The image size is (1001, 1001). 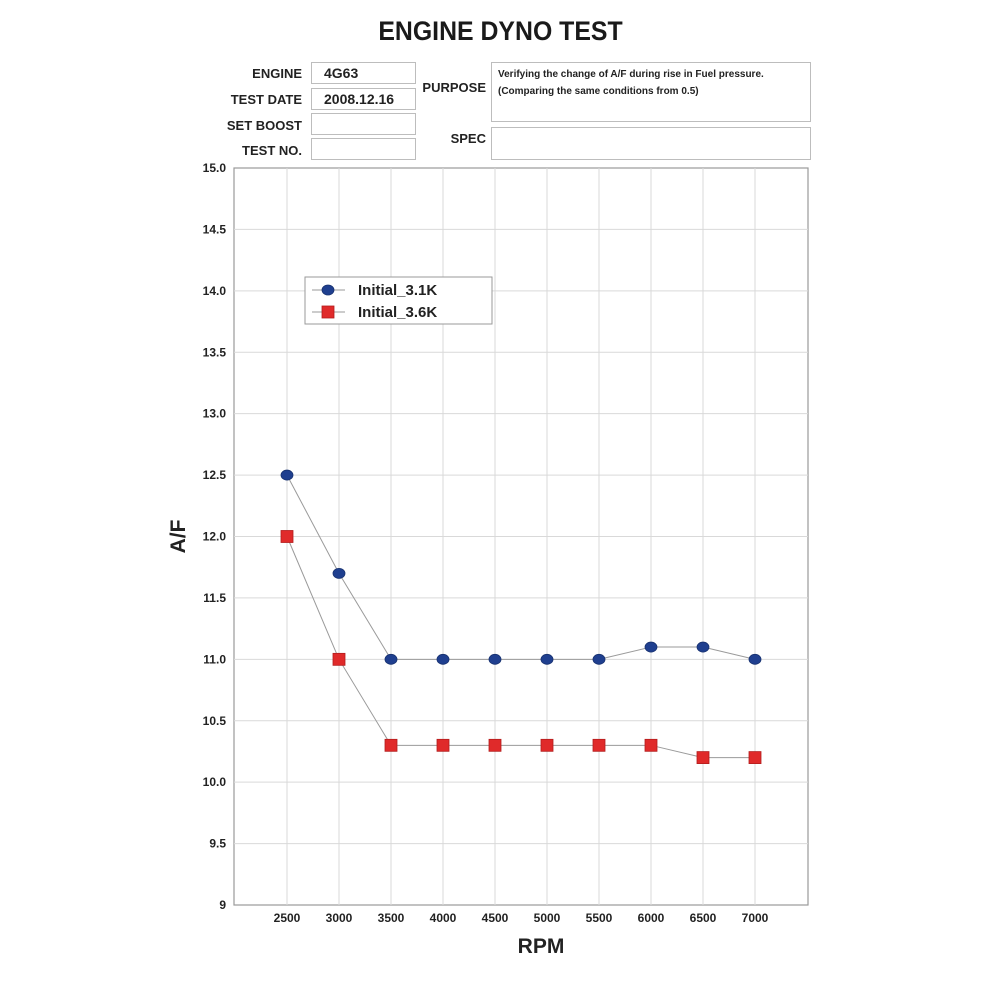 What do you see at coordinates (215, 291) in the screenshot?
I see `y-tick-label: 14.0` at bounding box center [215, 291].